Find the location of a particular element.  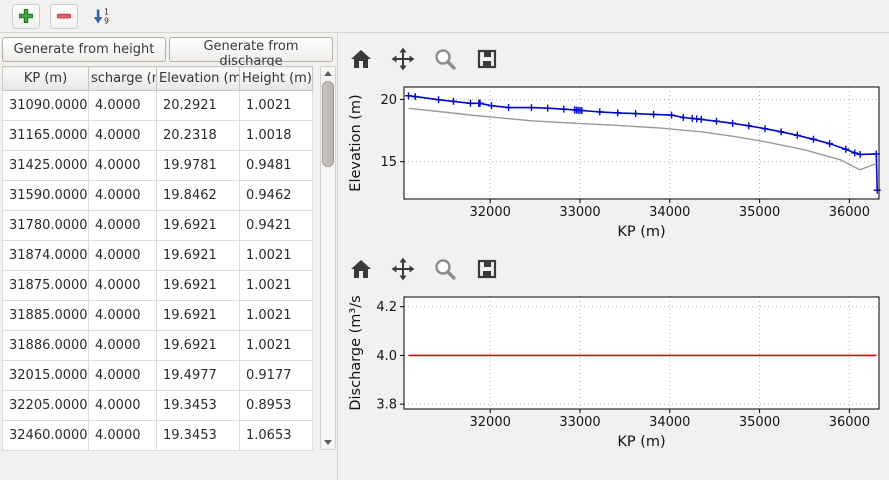

table-cell: 20.2318 is located at coordinates (198, 135).